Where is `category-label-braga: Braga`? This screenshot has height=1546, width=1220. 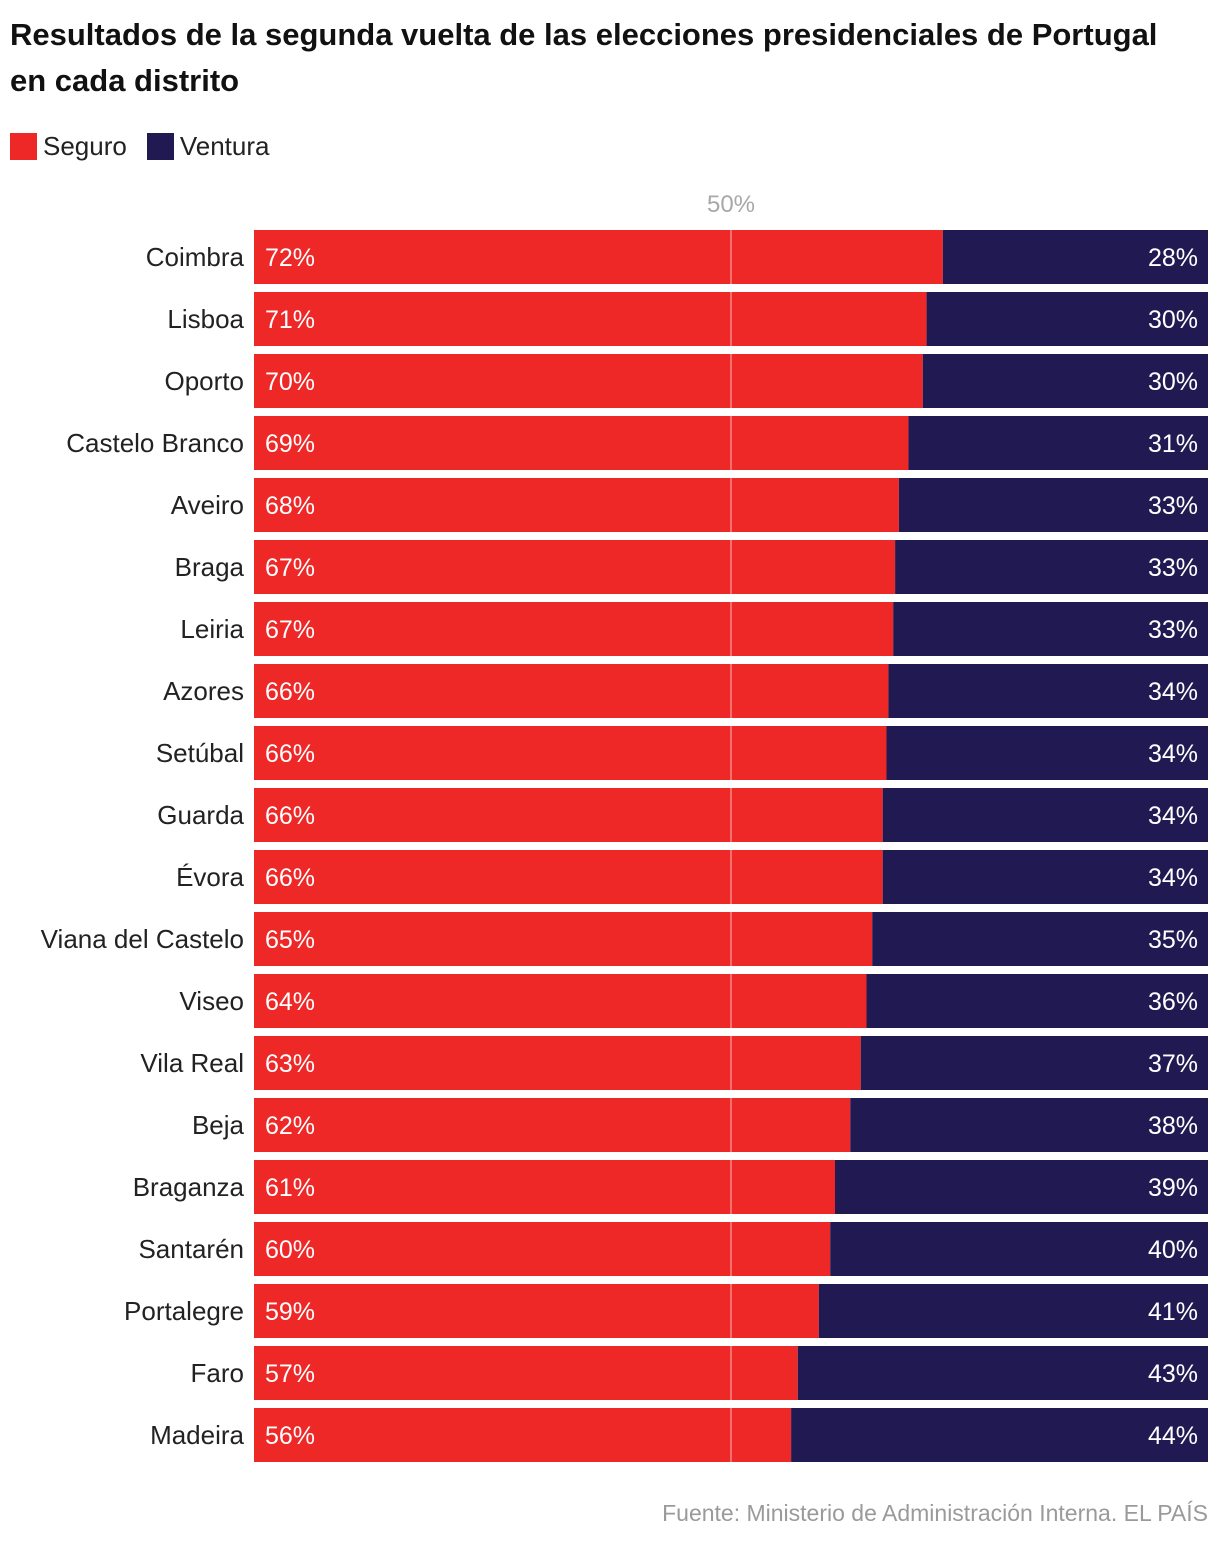
category-label-braga: Braga is located at coordinates (210, 567).